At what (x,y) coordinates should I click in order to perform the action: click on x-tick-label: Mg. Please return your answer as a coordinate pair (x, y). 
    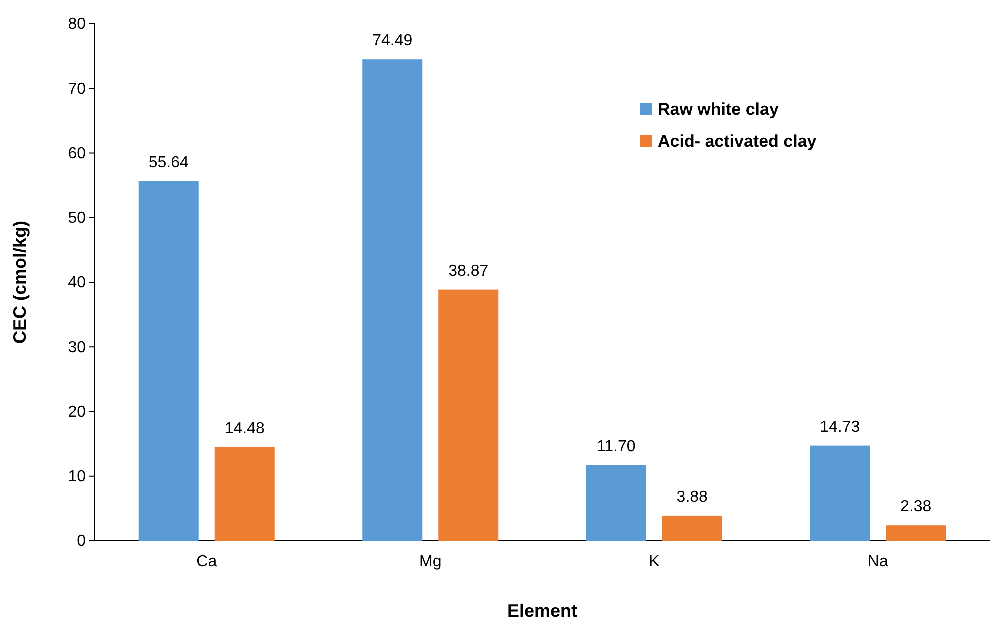
    Looking at the image, I should click on (431, 561).